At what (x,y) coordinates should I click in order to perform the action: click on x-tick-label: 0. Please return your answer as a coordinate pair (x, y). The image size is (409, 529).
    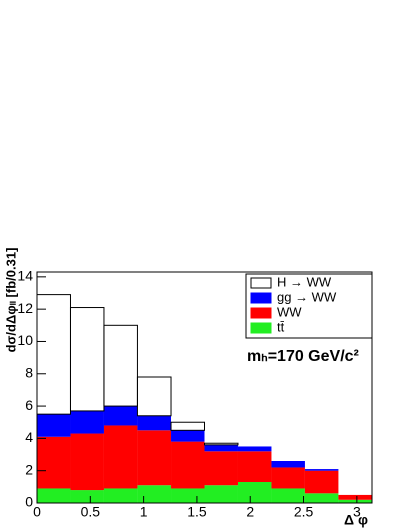
    Looking at the image, I should click on (37, 512).